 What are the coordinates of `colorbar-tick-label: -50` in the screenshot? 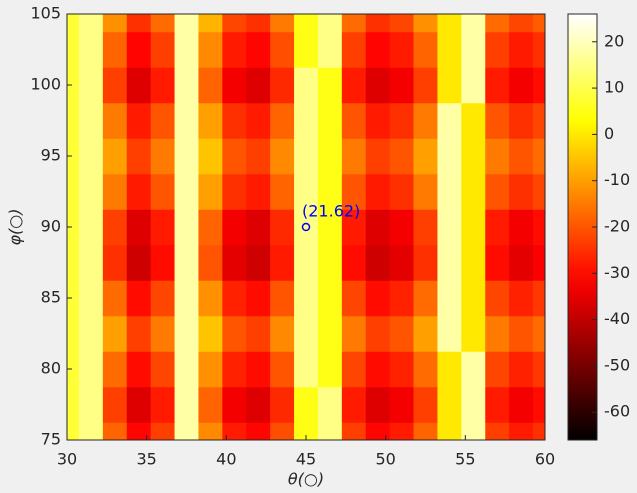 It's located at (617, 364).